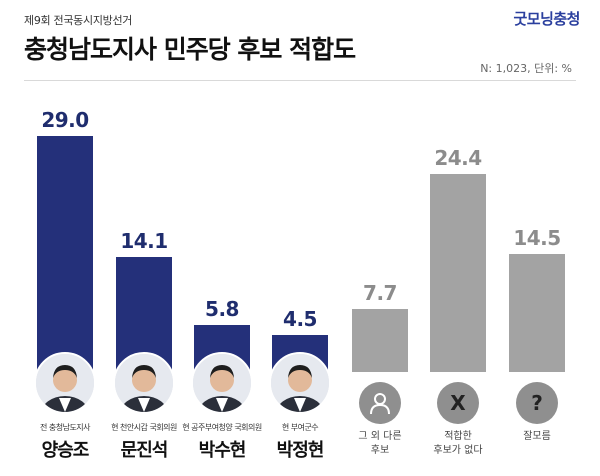  What do you see at coordinates (65, 450) in the screenshot?
I see `candidate-name: 양승조` at bounding box center [65, 450].